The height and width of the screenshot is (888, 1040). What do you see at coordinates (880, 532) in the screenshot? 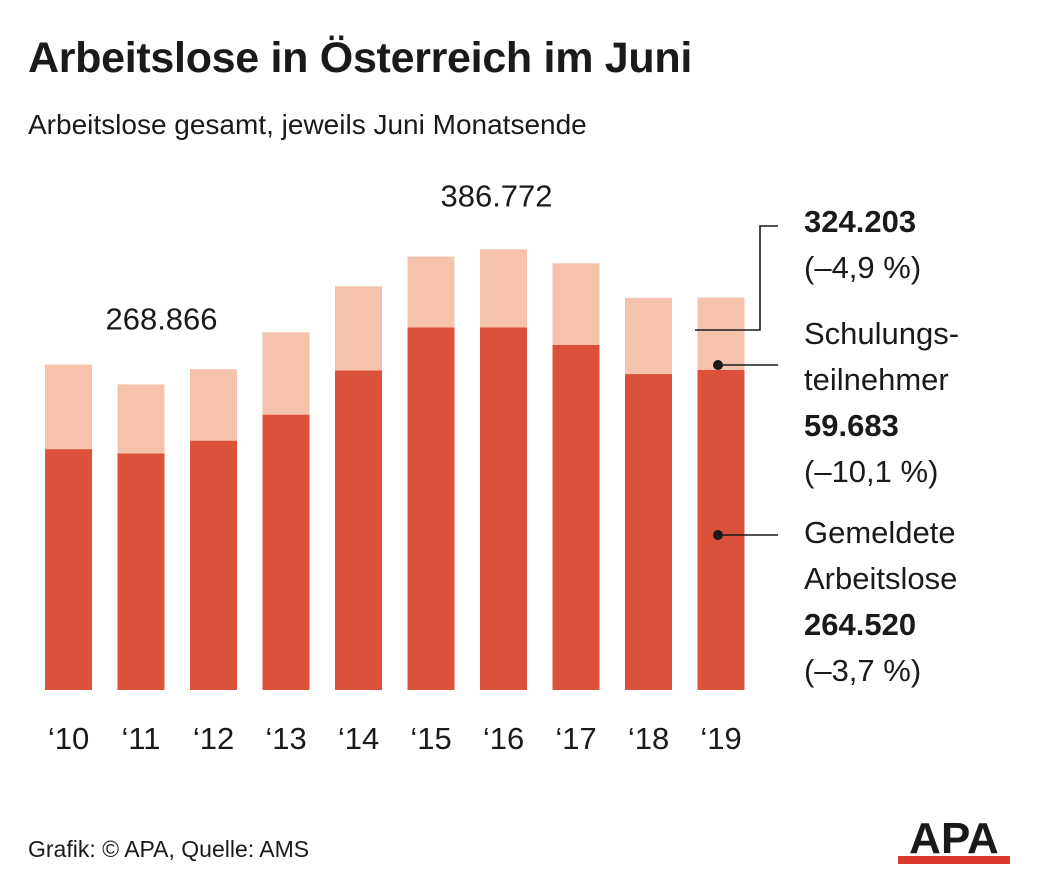
I see `annotation-registered-label-1: Gemeldete` at bounding box center [880, 532].